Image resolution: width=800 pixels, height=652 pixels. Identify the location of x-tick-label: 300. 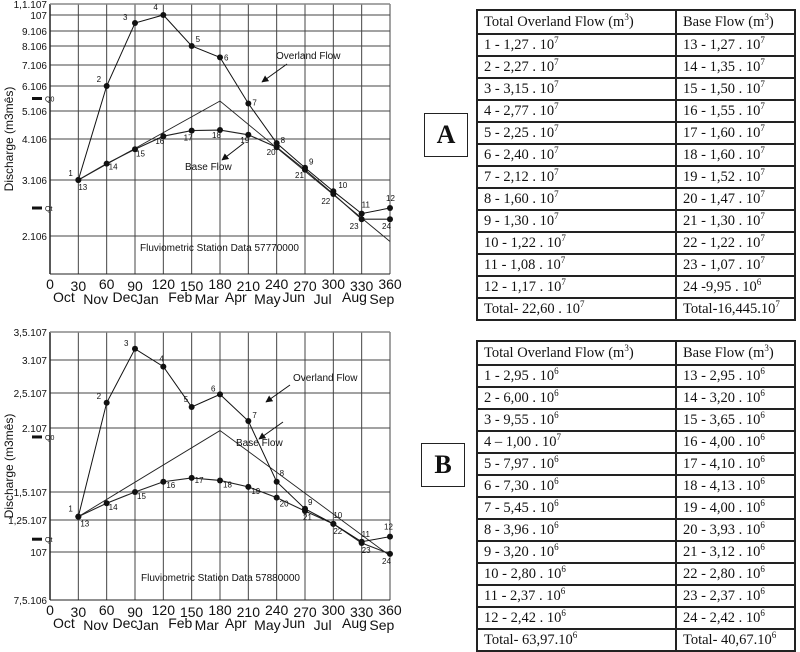
(334, 284).